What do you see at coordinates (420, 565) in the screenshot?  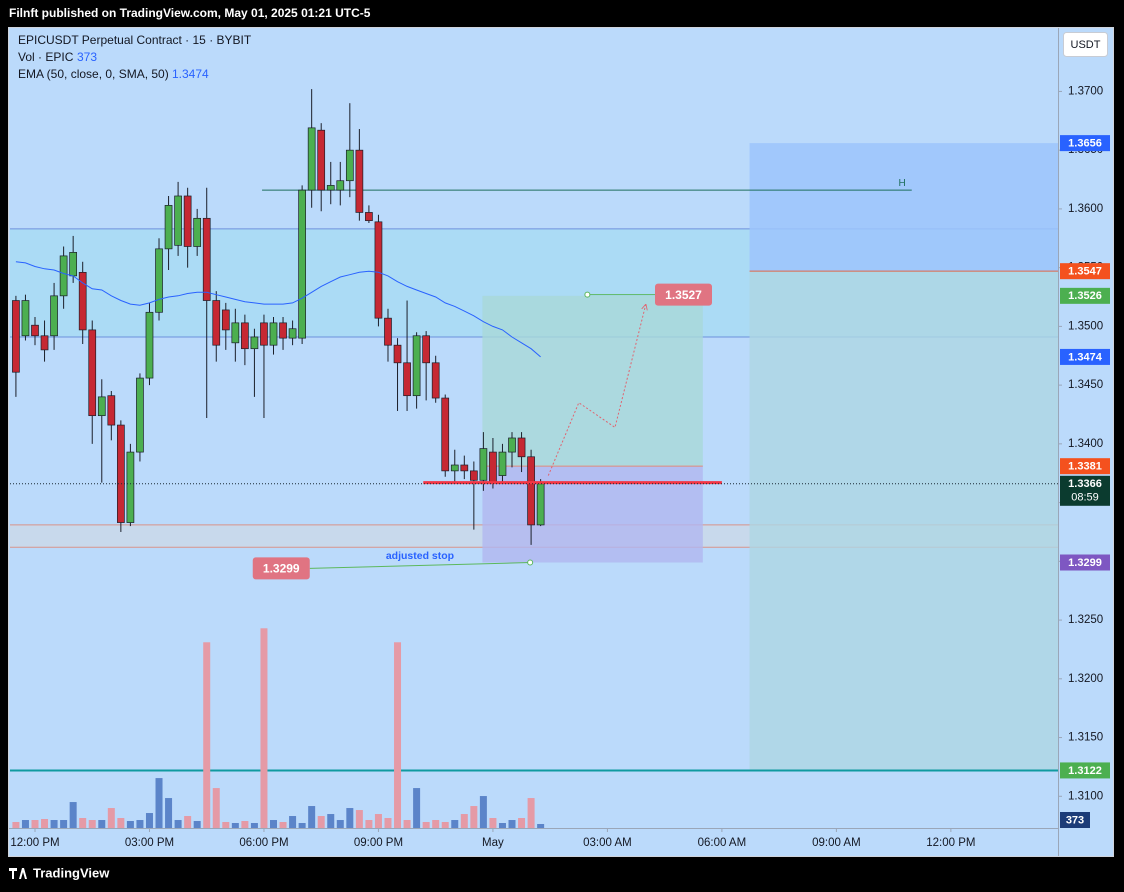 I see `stop-note-line` at bounding box center [420, 565].